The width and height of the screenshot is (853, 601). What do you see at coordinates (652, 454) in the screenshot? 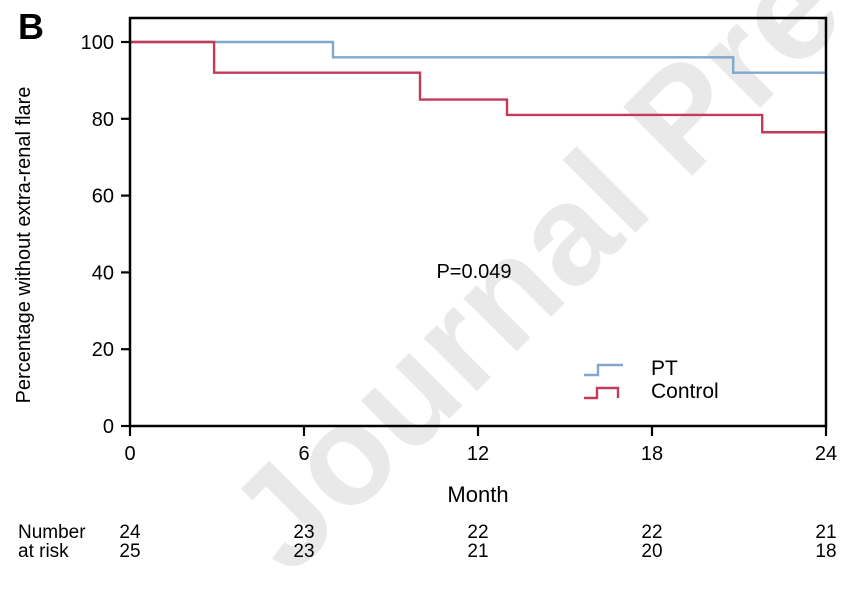
I see `x-tick-label: 18` at bounding box center [652, 454].